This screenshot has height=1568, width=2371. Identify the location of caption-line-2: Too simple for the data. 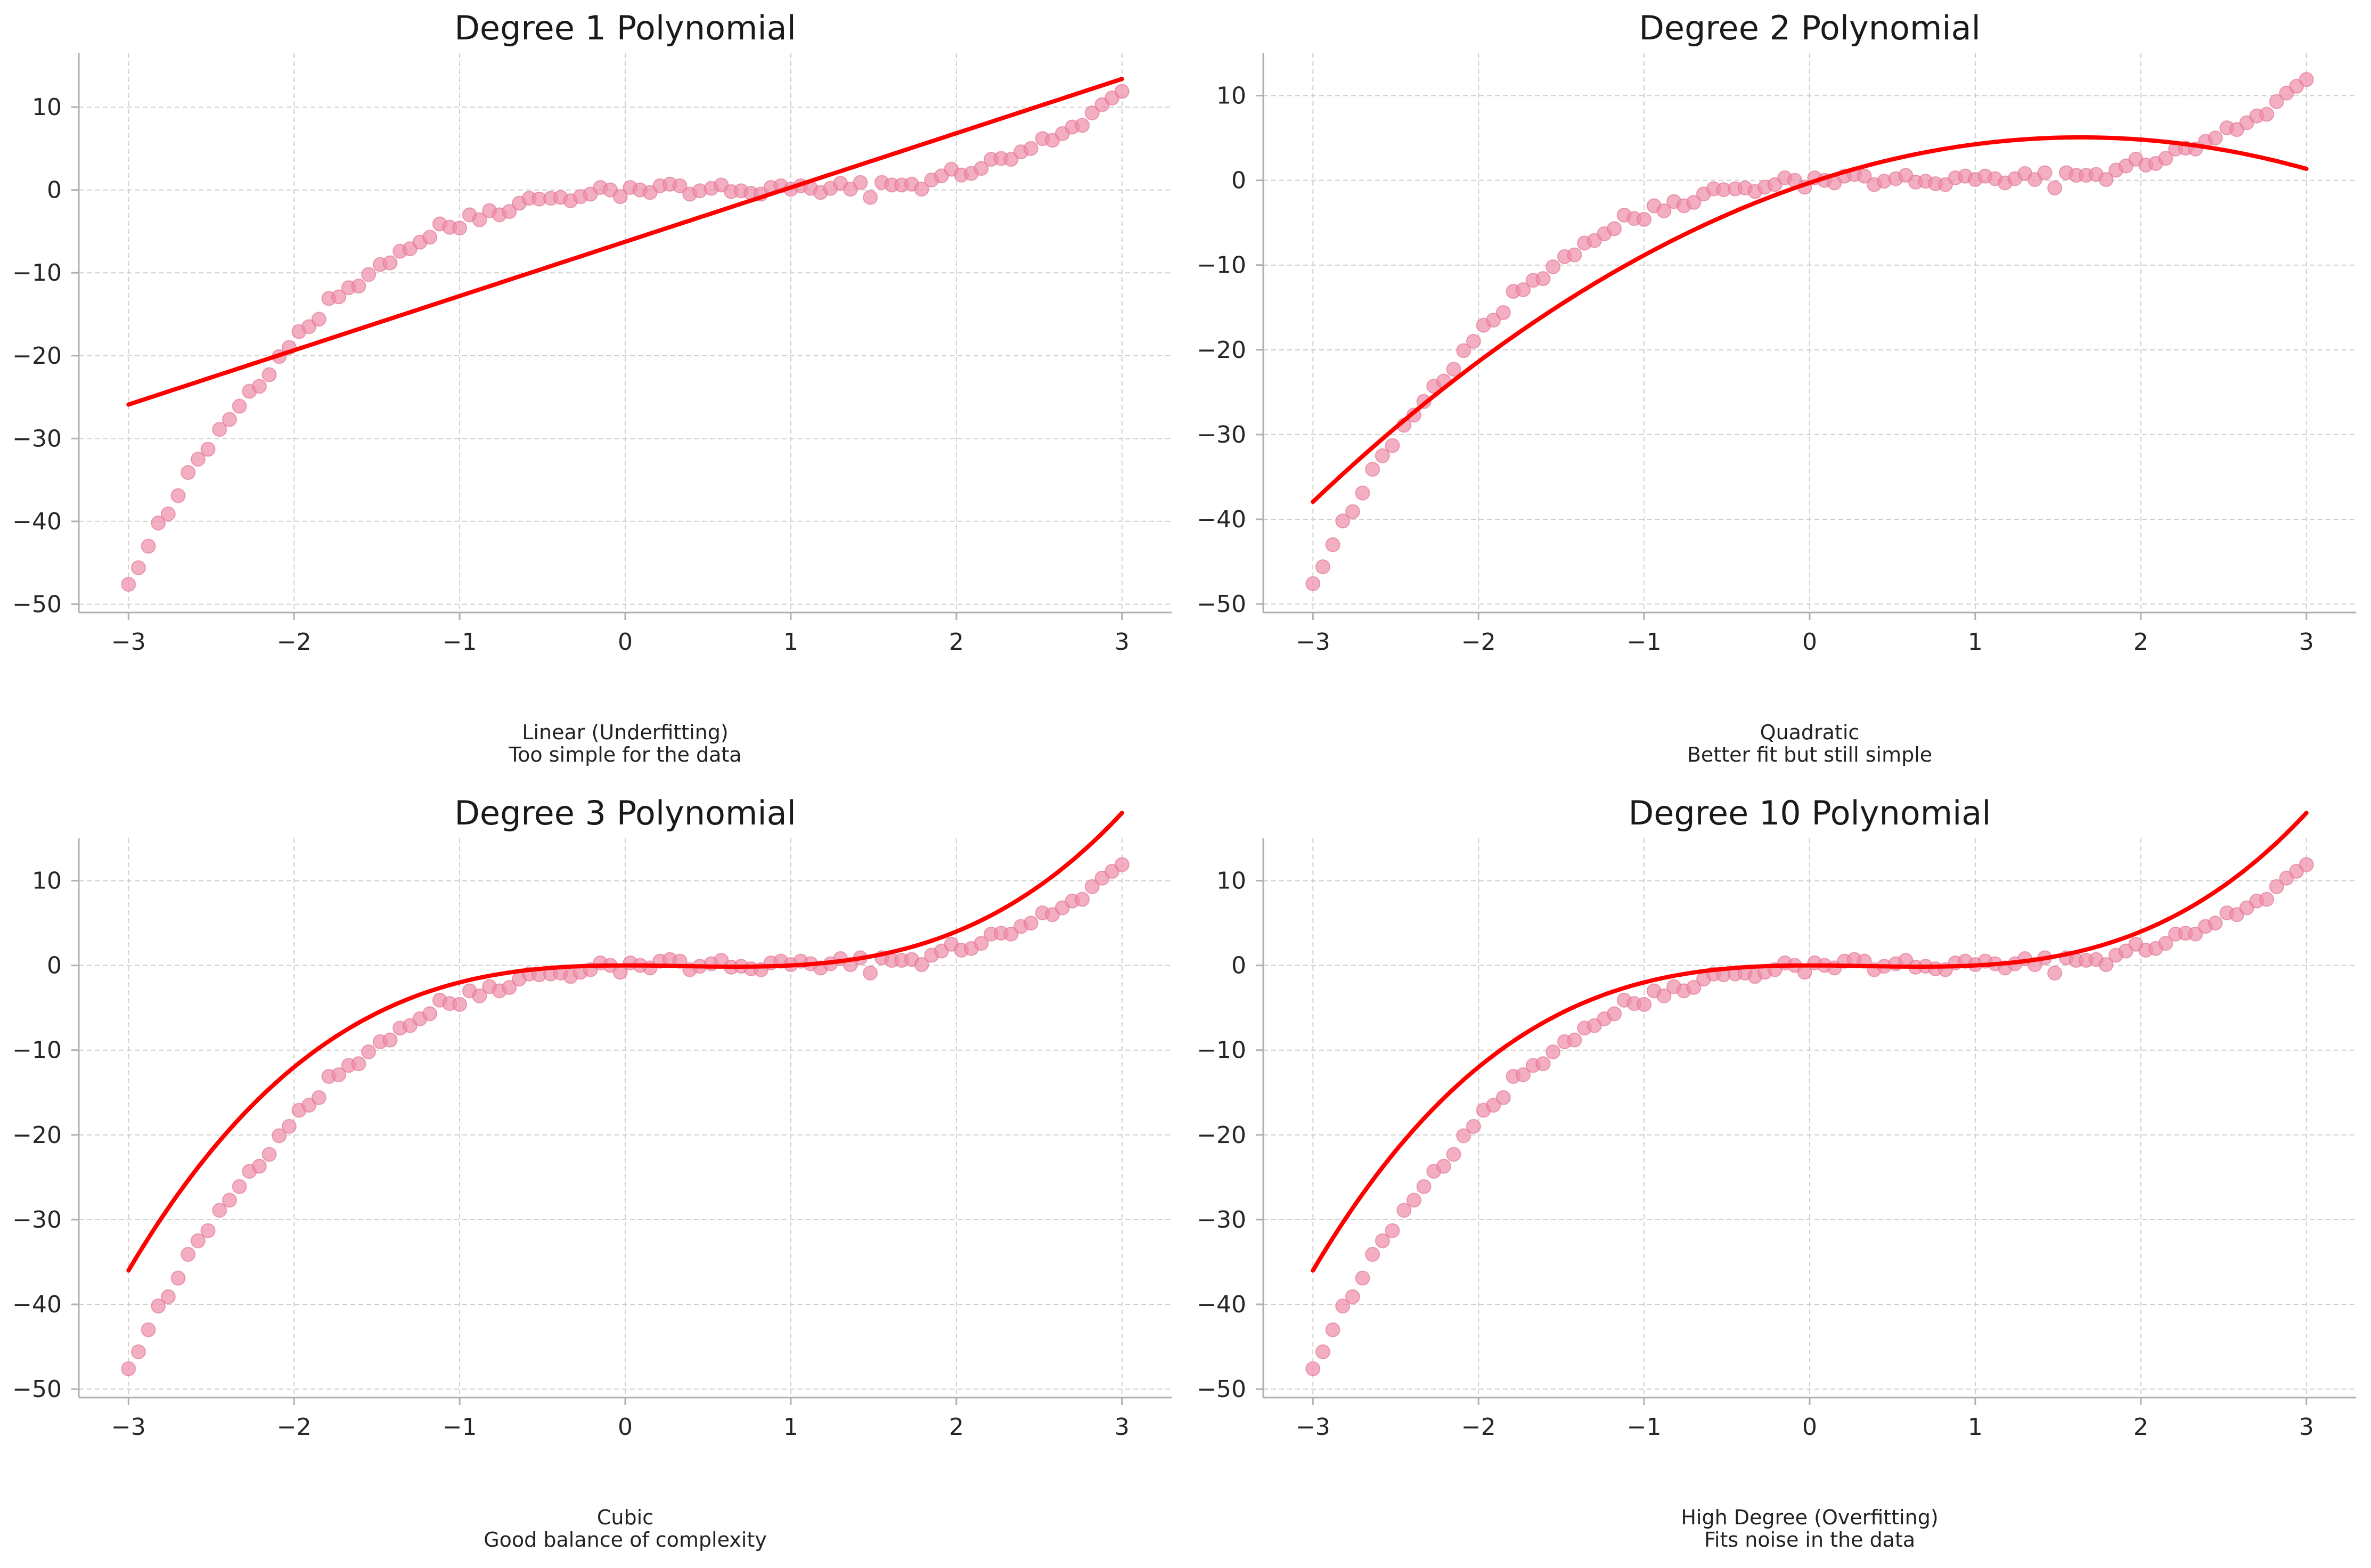
(624, 755).